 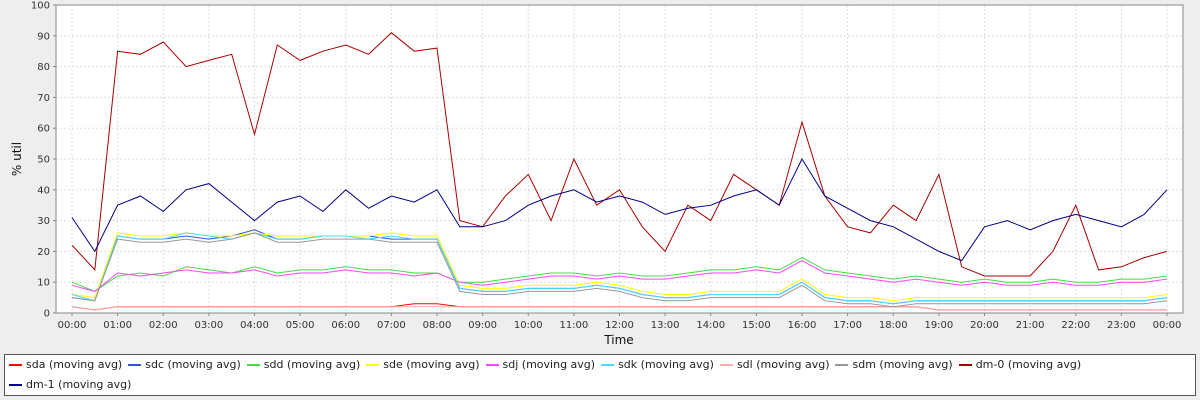 I want to click on x-tick-label: 07:00, so click(x=391, y=325).